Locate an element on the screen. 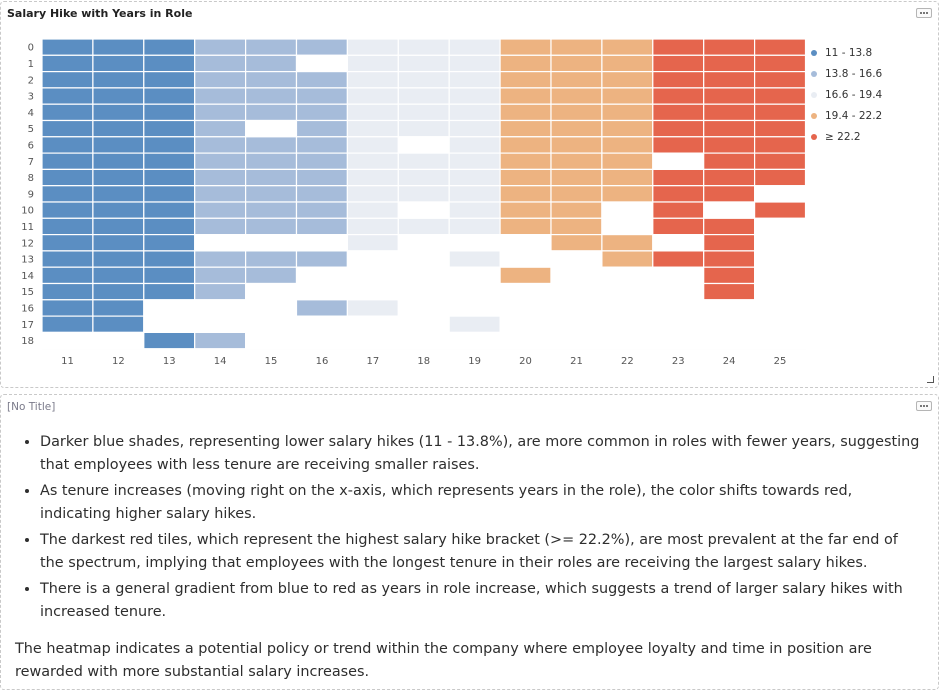 Image resolution: width=941 pixels, height=691 pixels. legend-item: 16.6 - 19.4 is located at coordinates (846, 95).